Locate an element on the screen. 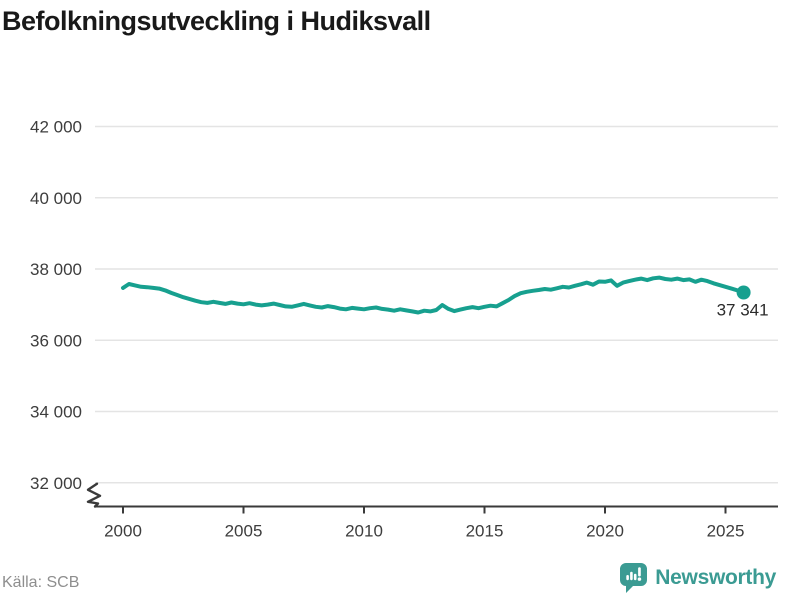 This screenshot has width=800, height=600. svg-text: 40 000 is located at coordinates (56, 198).